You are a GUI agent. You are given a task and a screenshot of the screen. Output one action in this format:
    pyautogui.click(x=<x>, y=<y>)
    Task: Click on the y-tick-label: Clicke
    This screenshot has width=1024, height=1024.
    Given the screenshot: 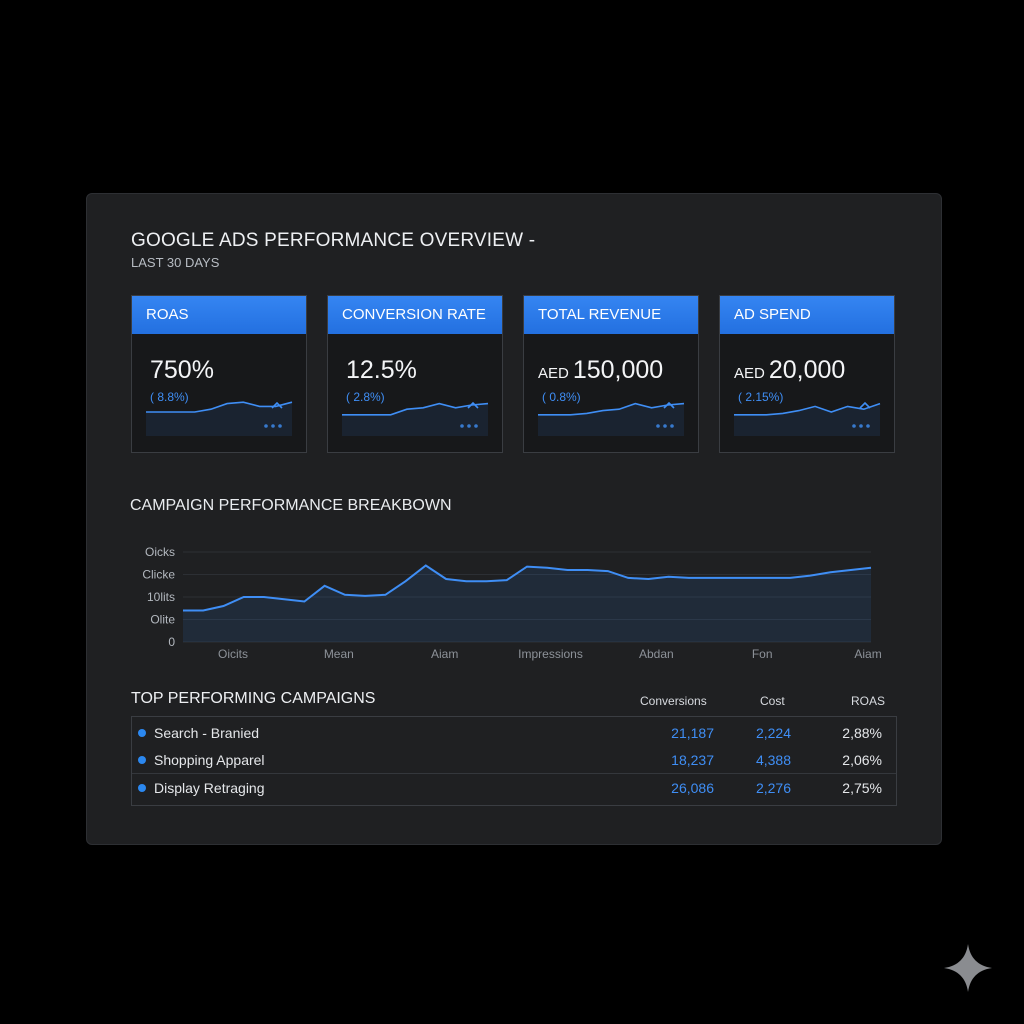 What is the action you would take?
    pyautogui.click(x=158, y=575)
    